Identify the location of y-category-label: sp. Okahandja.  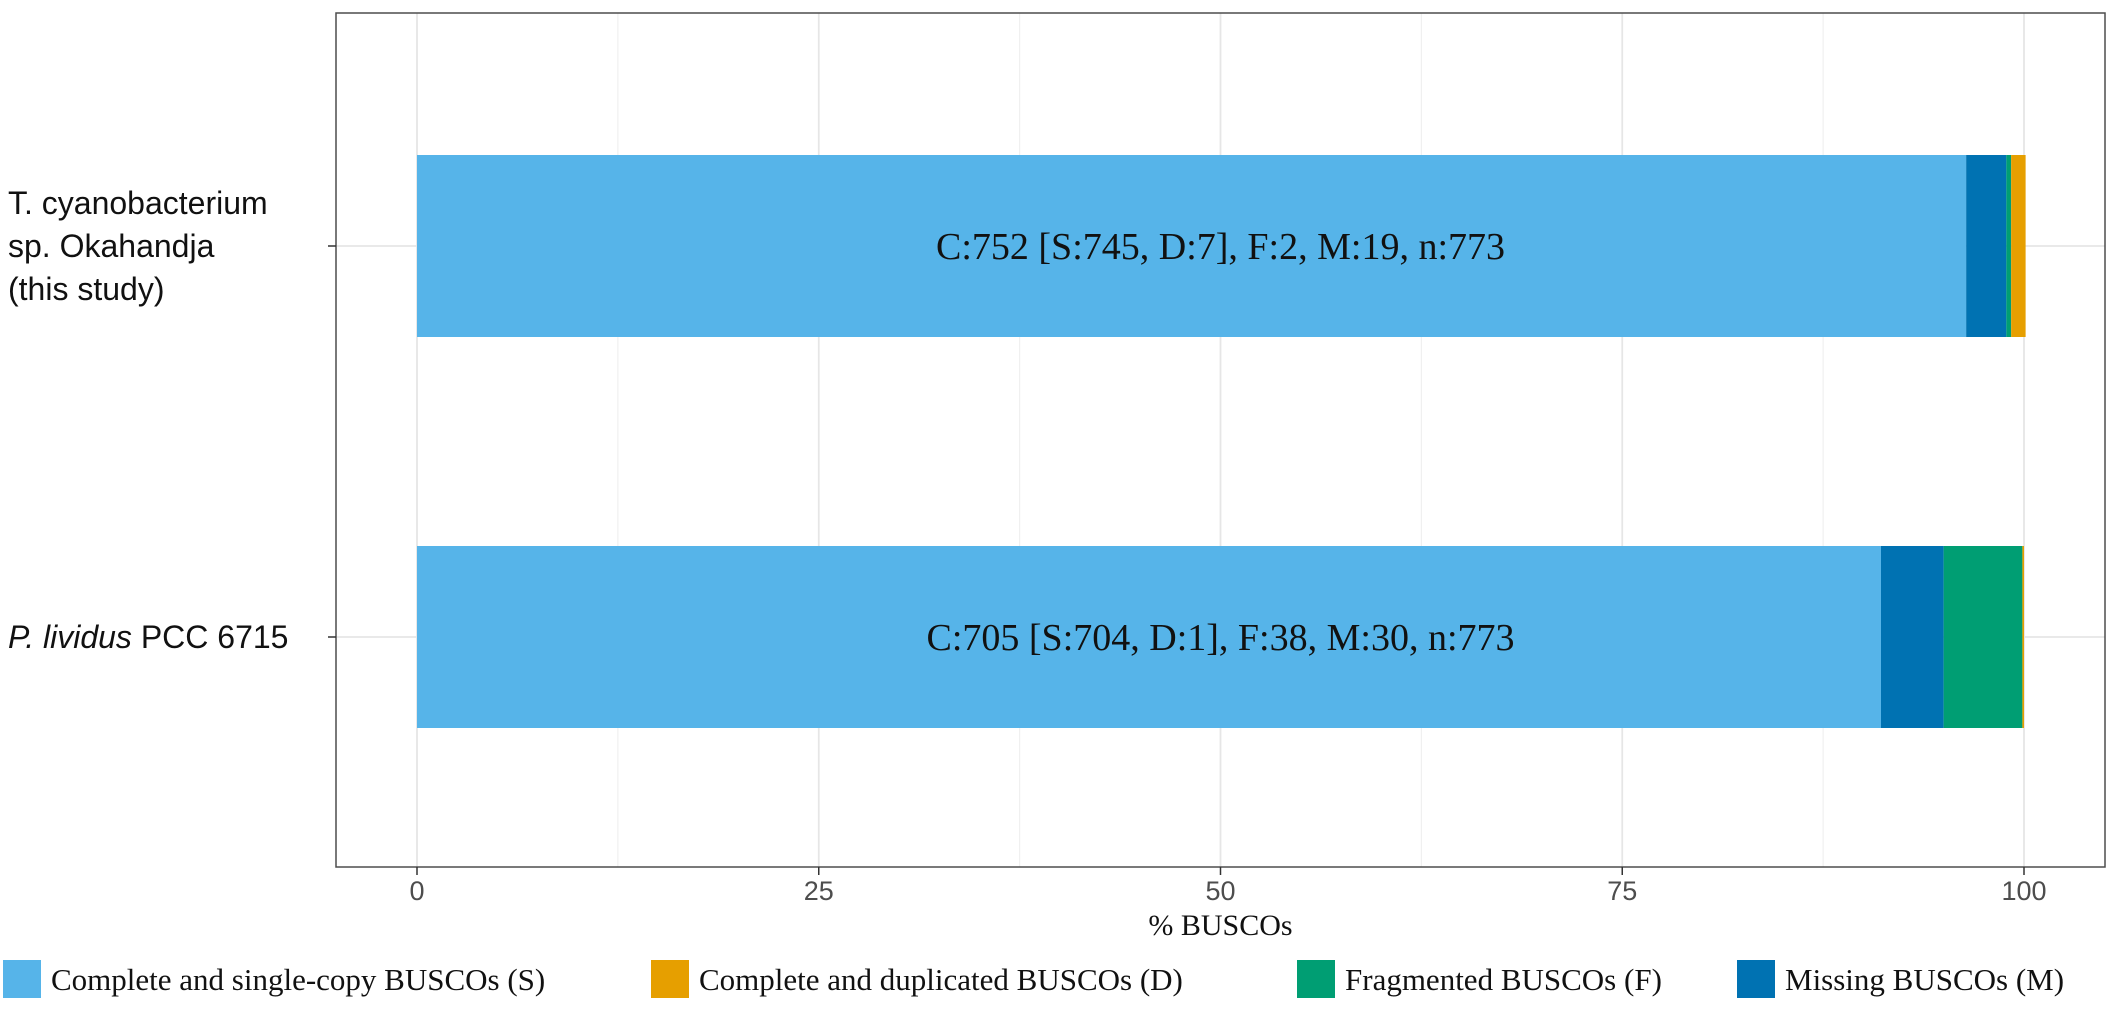
(111, 246).